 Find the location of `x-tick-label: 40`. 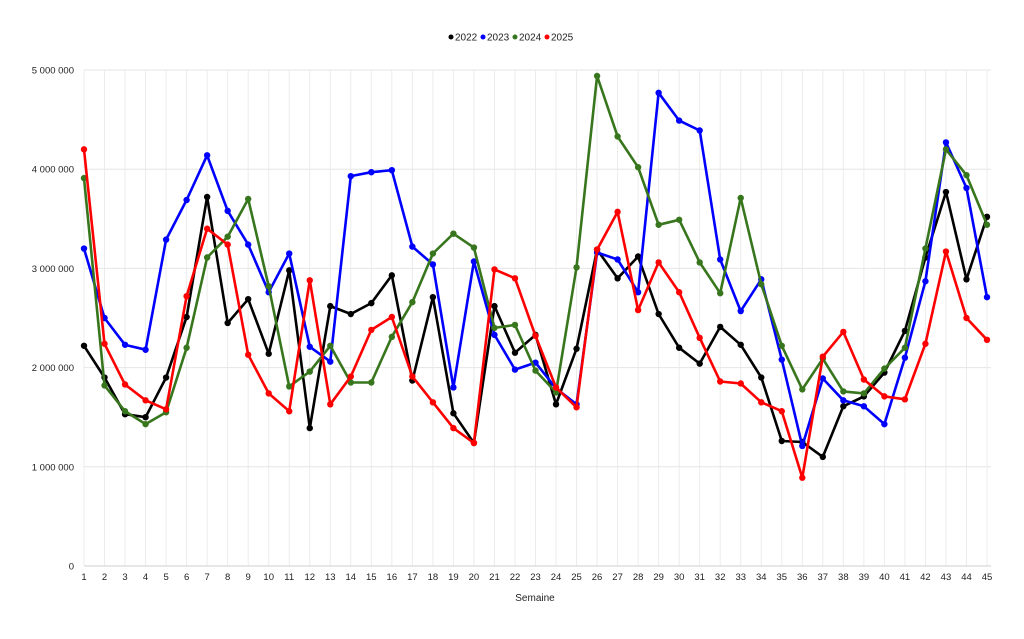

x-tick-label: 40 is located at coordinates (884, 577).